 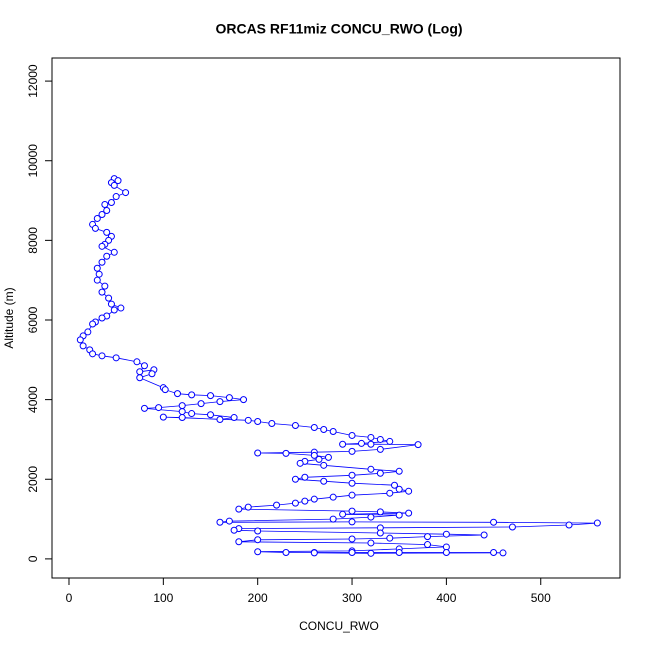 I want to click on x-tick-label: 400, so click(x=446, y=598).